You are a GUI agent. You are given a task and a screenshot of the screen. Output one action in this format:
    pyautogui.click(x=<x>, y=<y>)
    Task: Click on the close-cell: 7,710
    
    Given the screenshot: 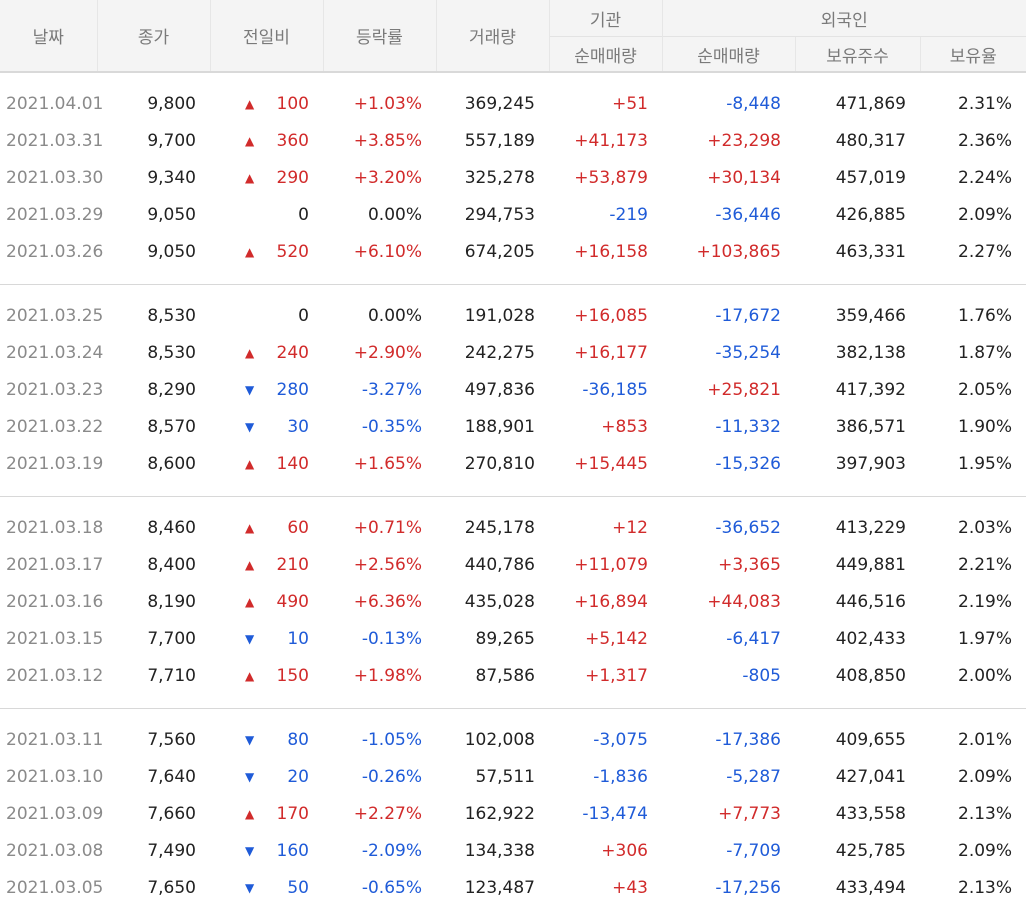 What is the action you would take?
    pyautogui.click(x=171, y=675)
    